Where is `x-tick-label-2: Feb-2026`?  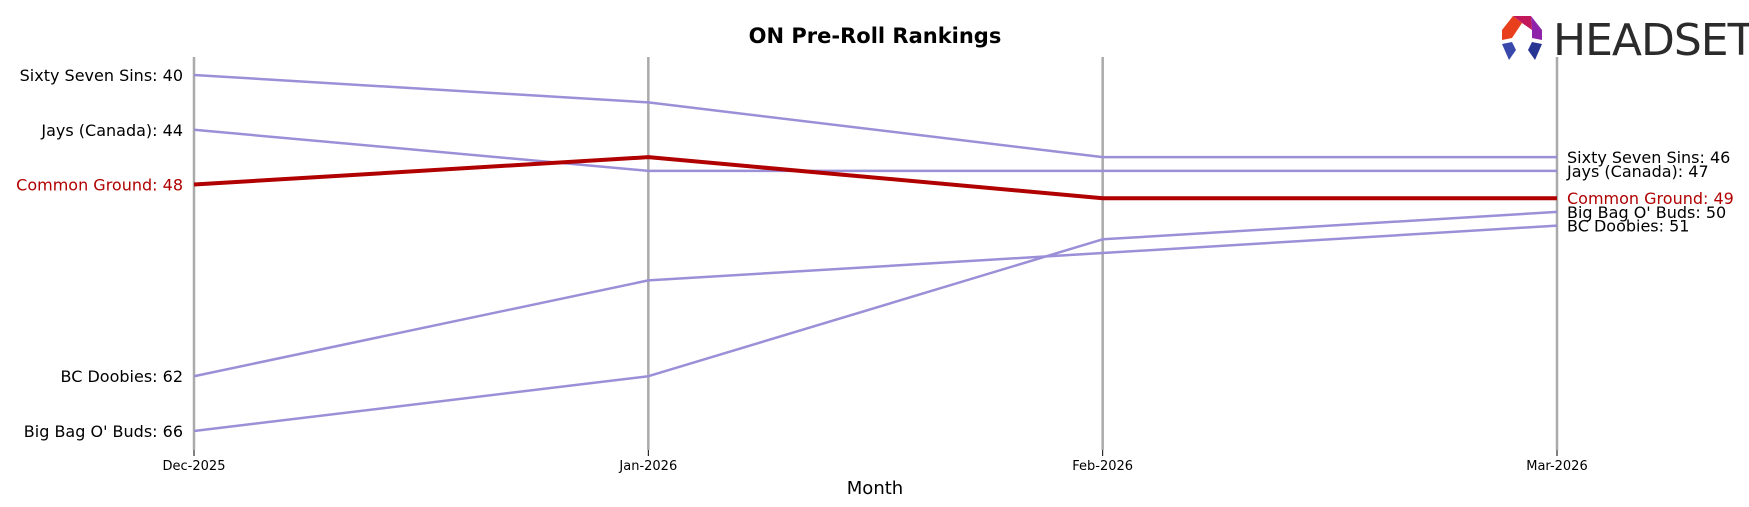
x-tick-label-2: Feb-2026 is located at coordinates (1102, 466).